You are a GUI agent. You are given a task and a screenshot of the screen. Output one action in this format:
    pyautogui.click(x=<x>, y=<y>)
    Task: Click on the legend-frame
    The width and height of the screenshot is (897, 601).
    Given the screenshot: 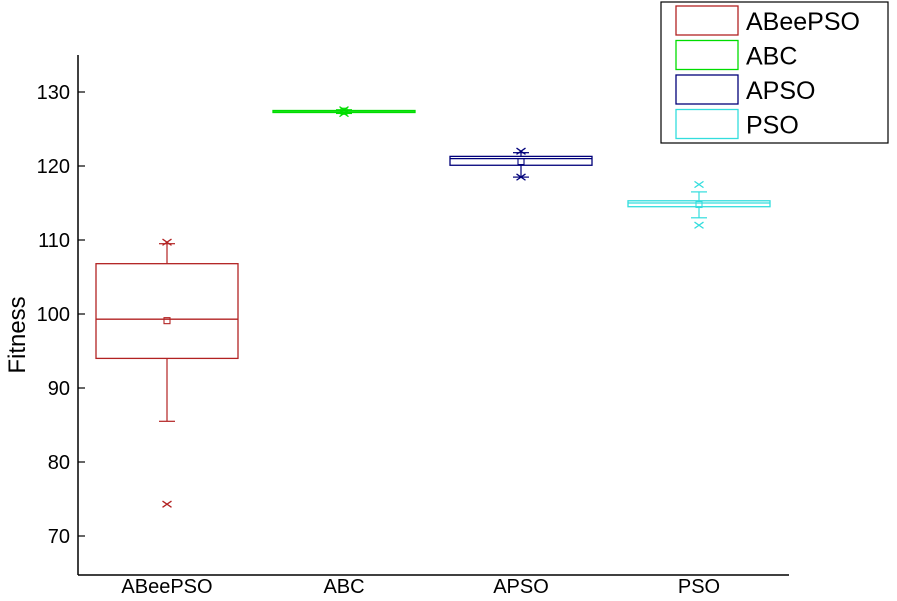 What is the action you would take?
    pyautogui.click(x=774, y=72)
    